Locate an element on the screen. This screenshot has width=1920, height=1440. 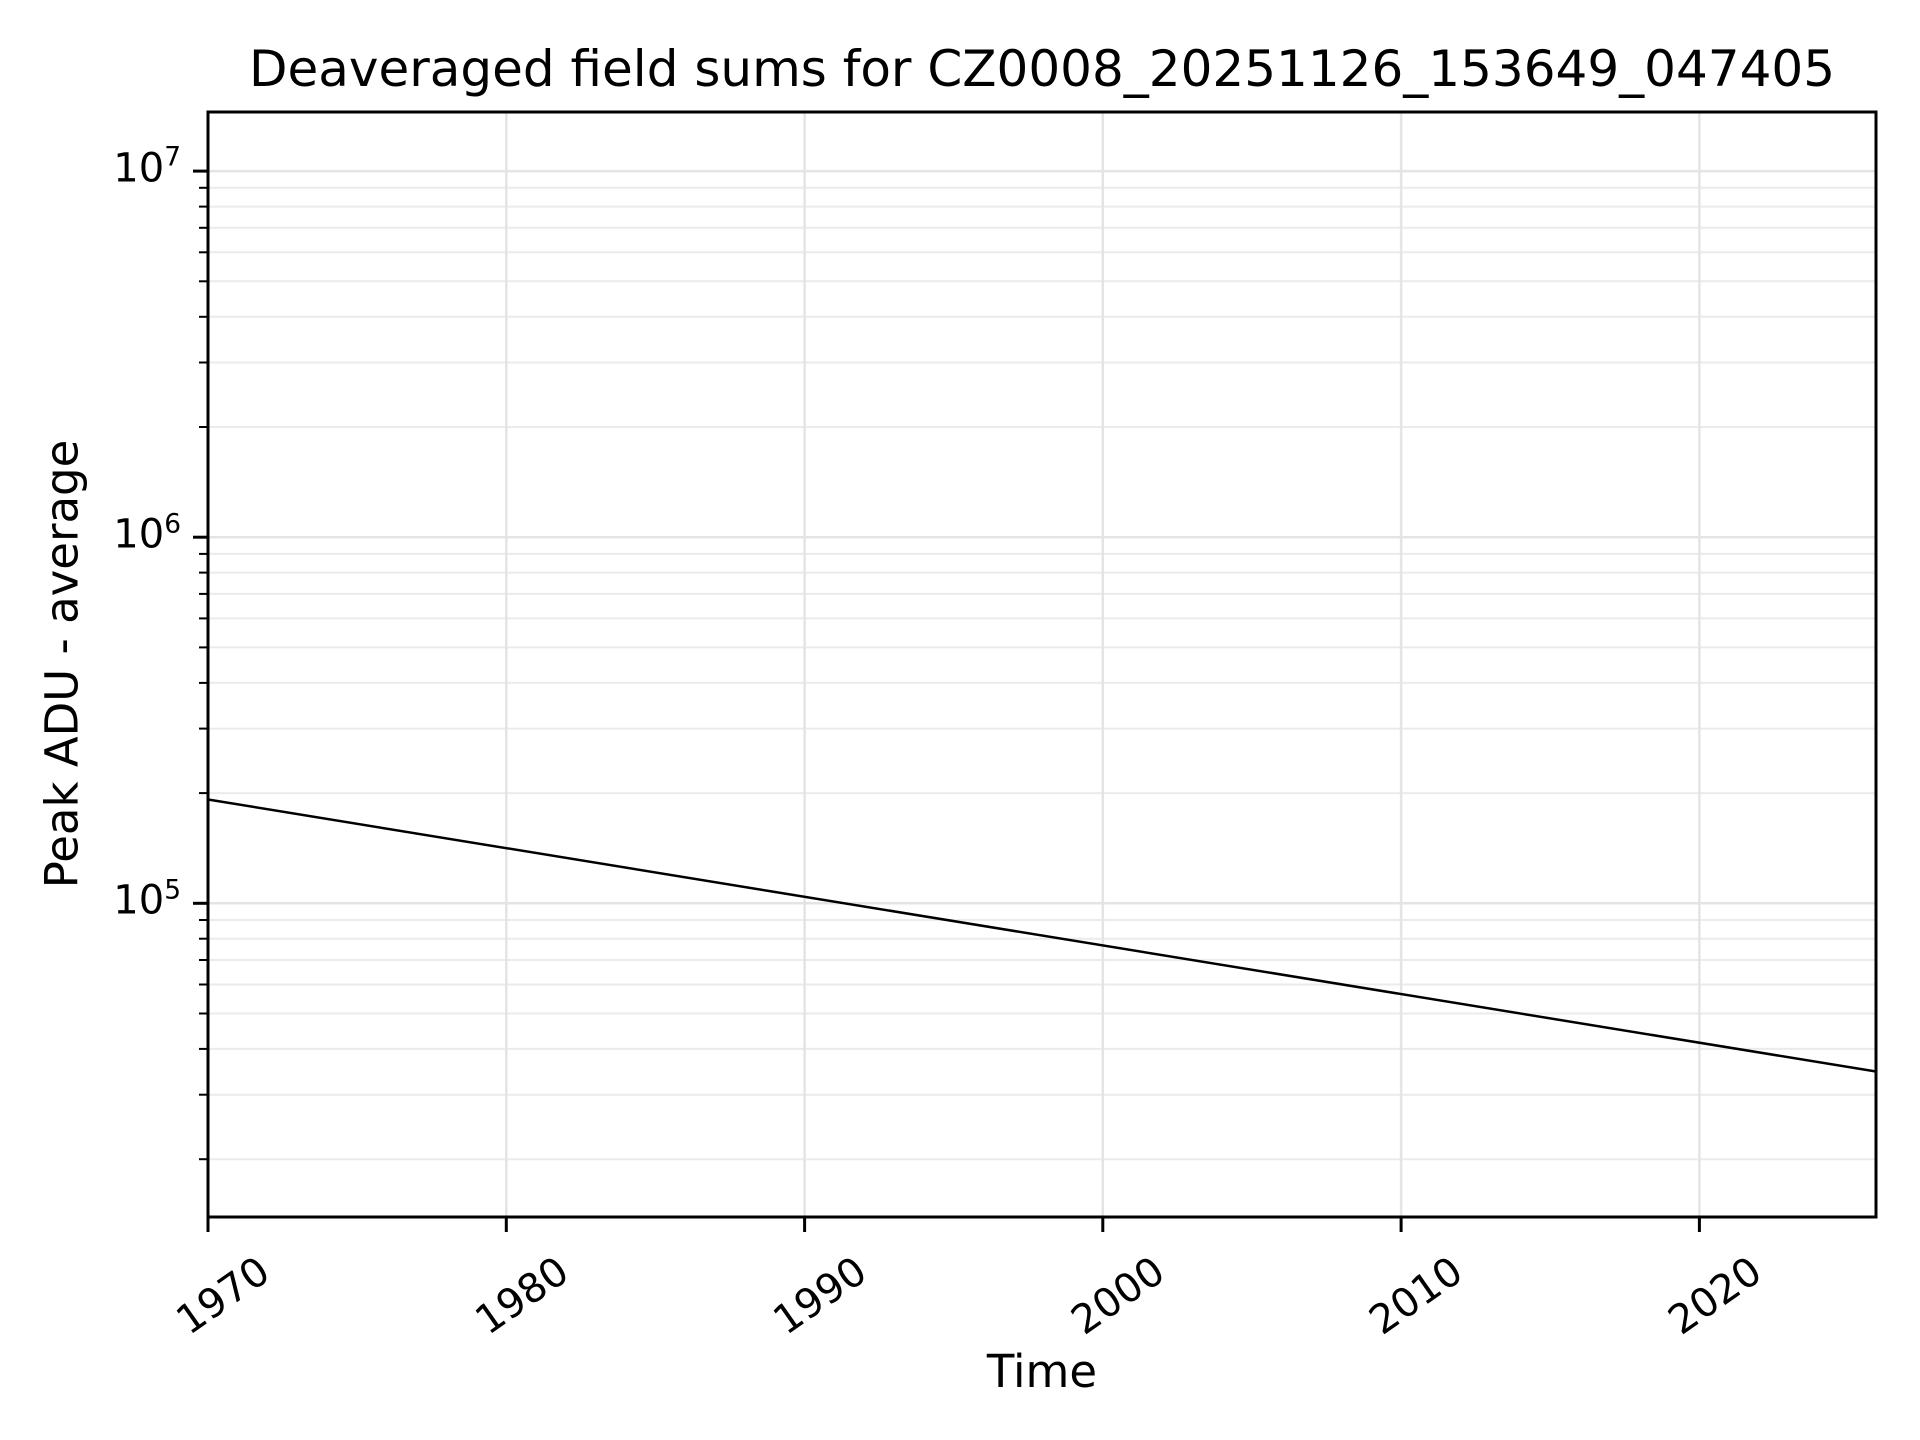
y-tick-label: 107 is located at coordinates (147, 167).